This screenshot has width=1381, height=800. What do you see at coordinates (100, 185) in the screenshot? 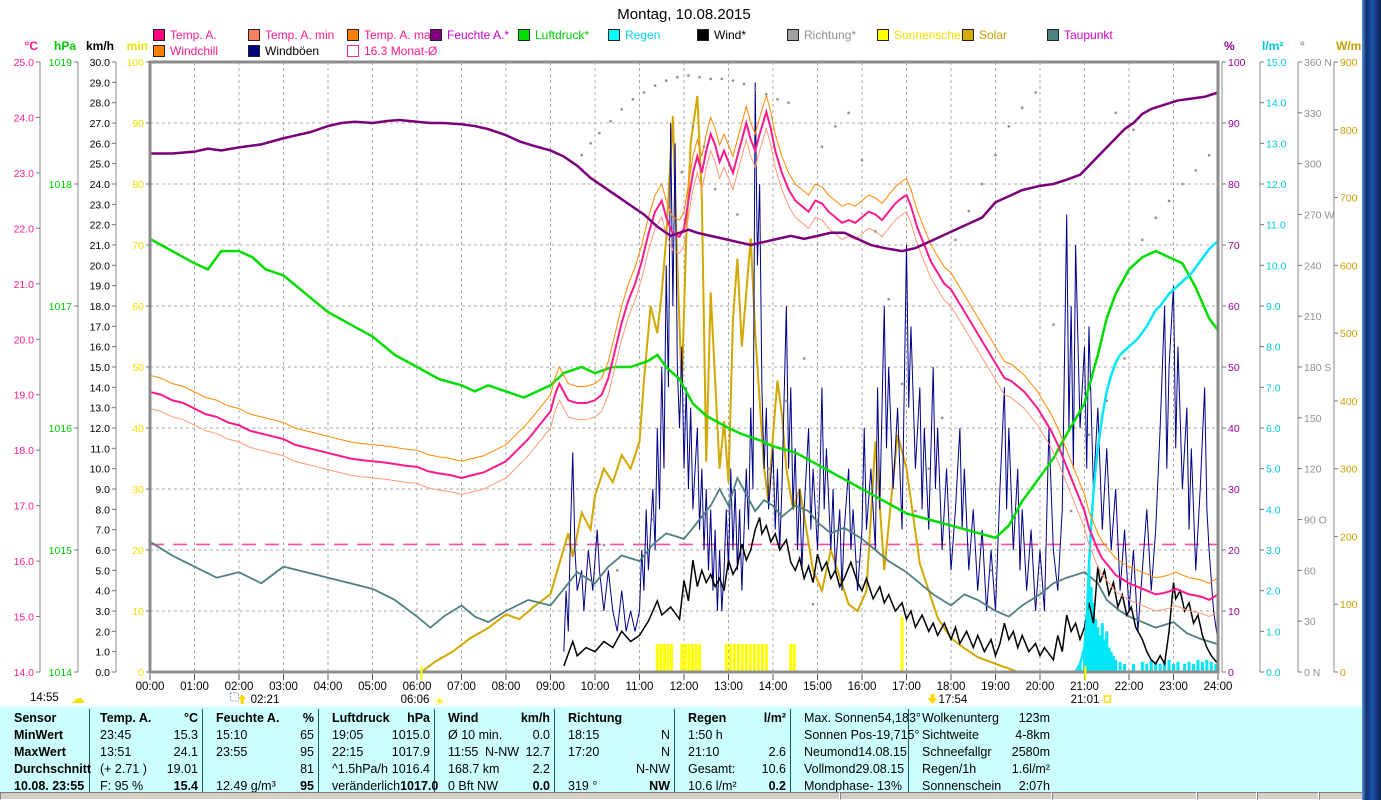
I see `svg-text: 24.0` at bounding box center [100, 185].